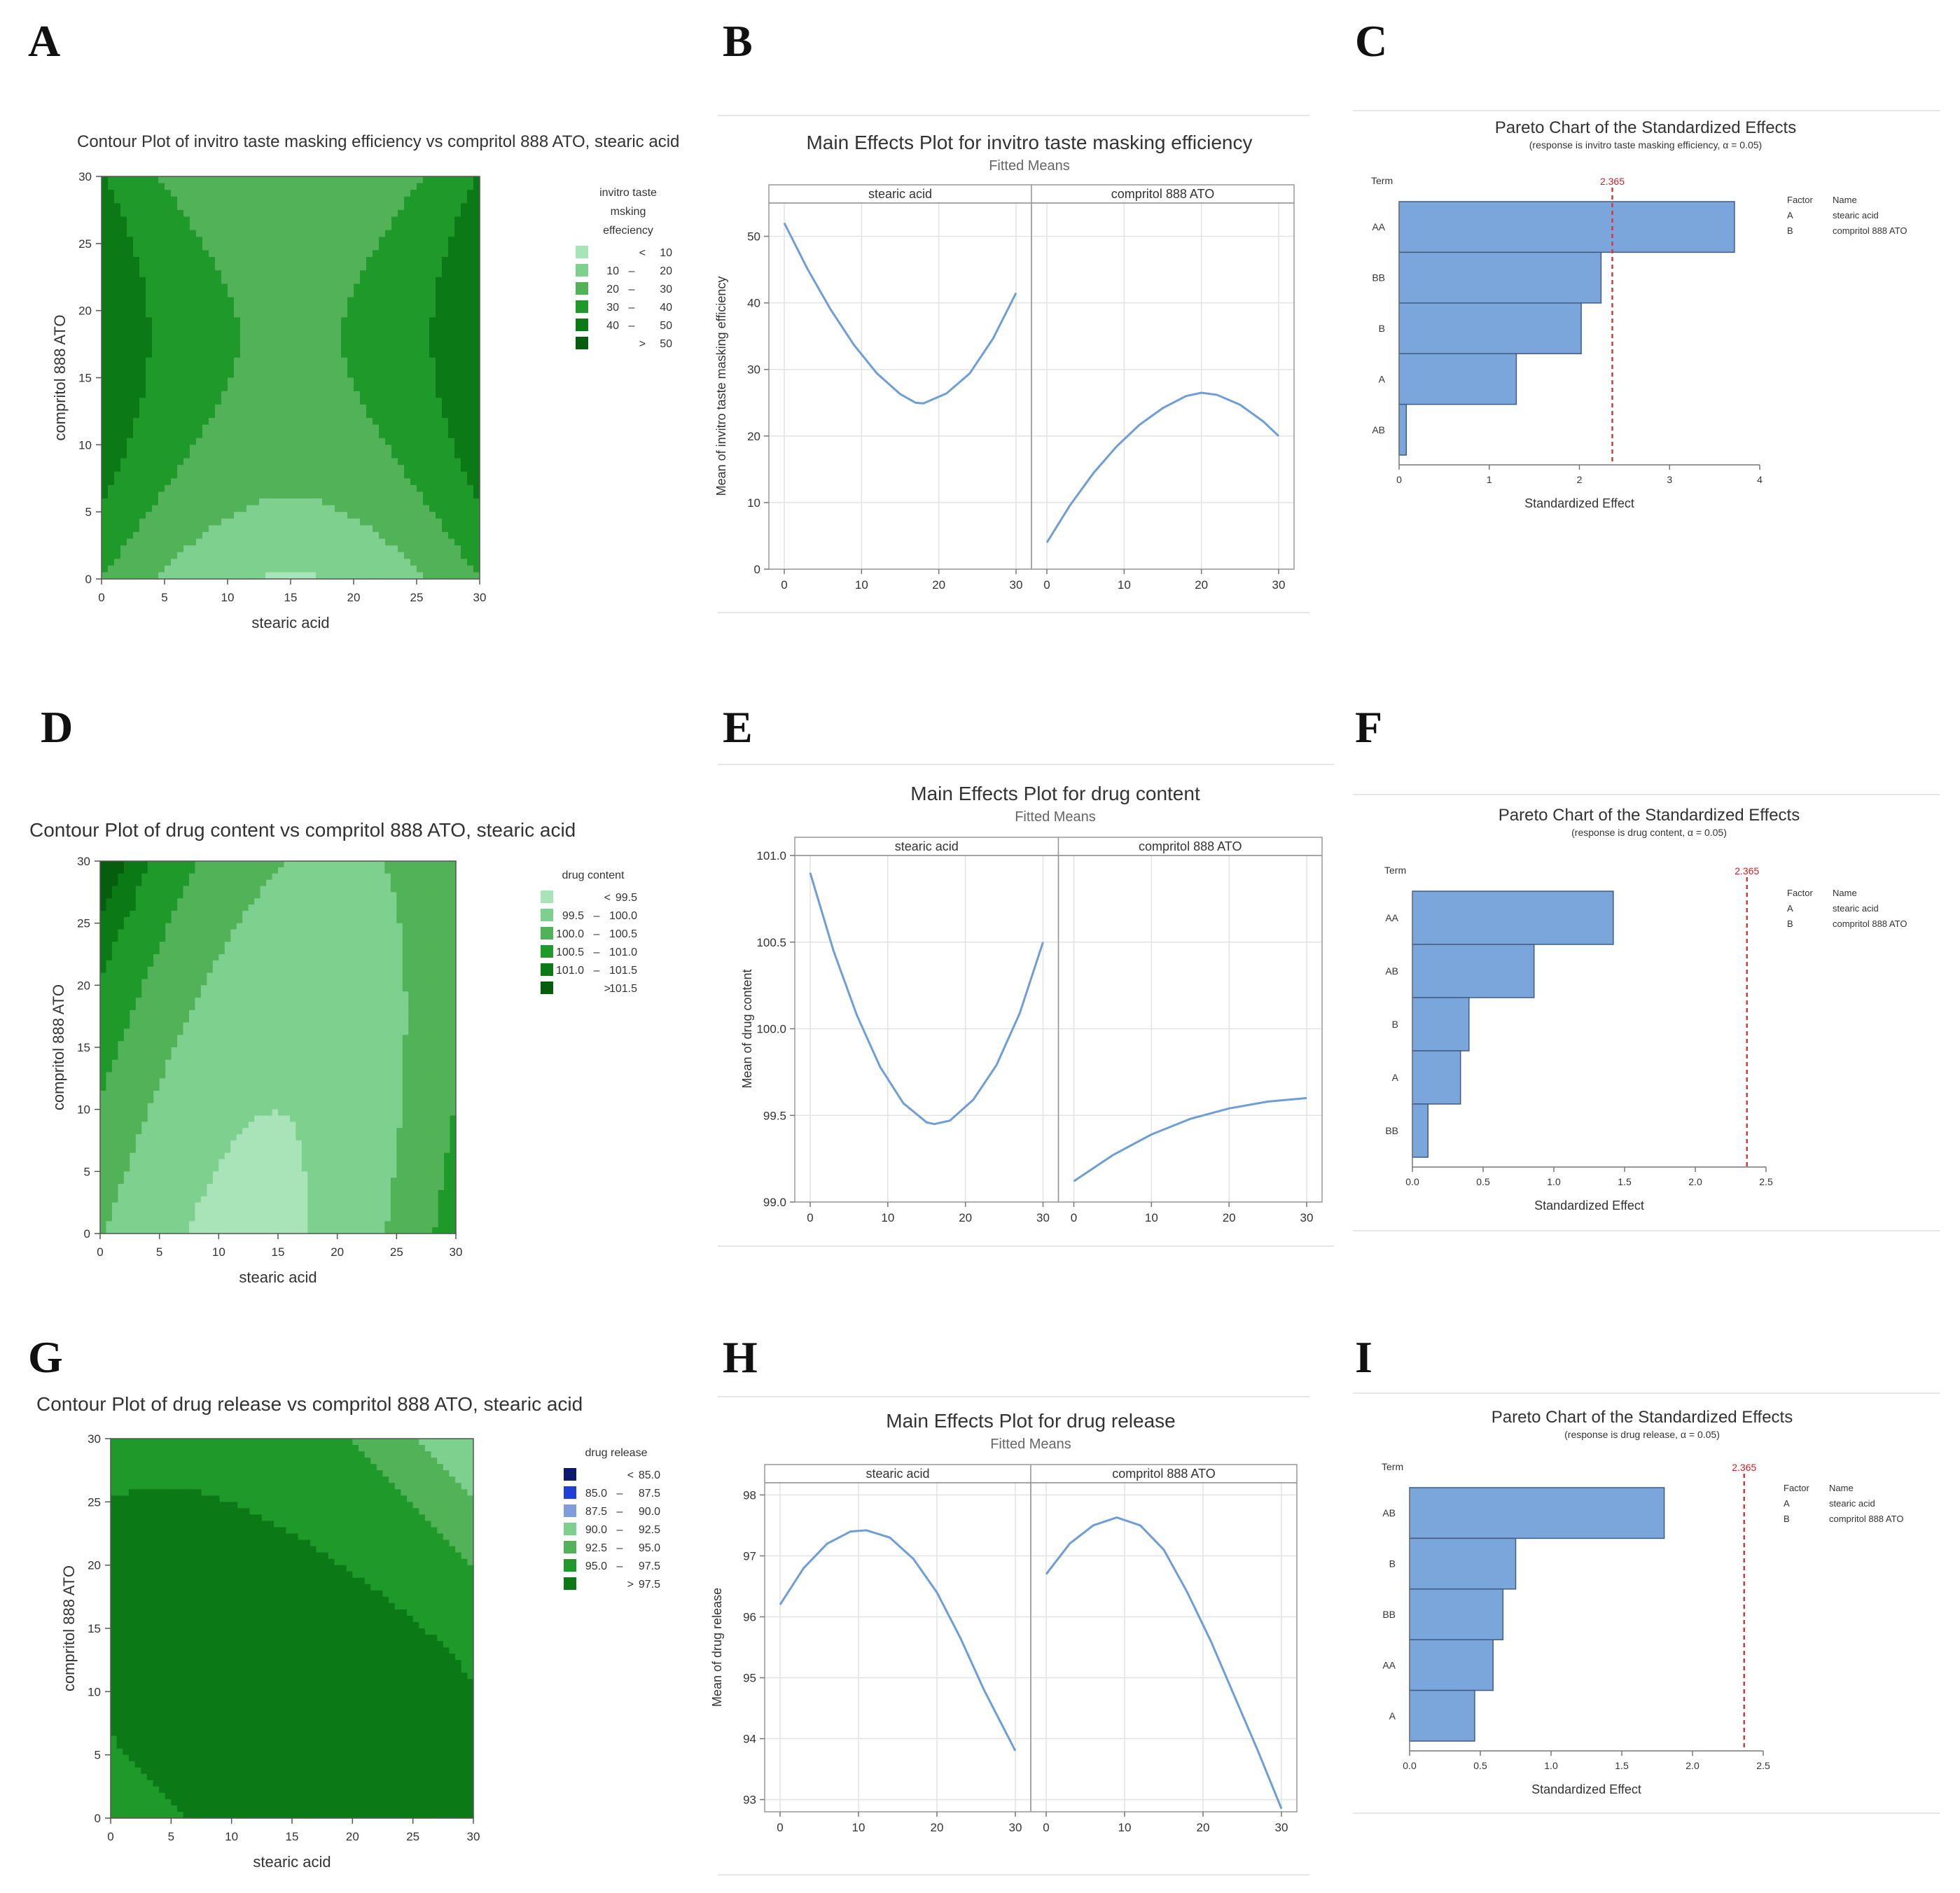 This screenshot has width=1960, height=1893. I want to click on legend-dash: –, so click(632, 271).